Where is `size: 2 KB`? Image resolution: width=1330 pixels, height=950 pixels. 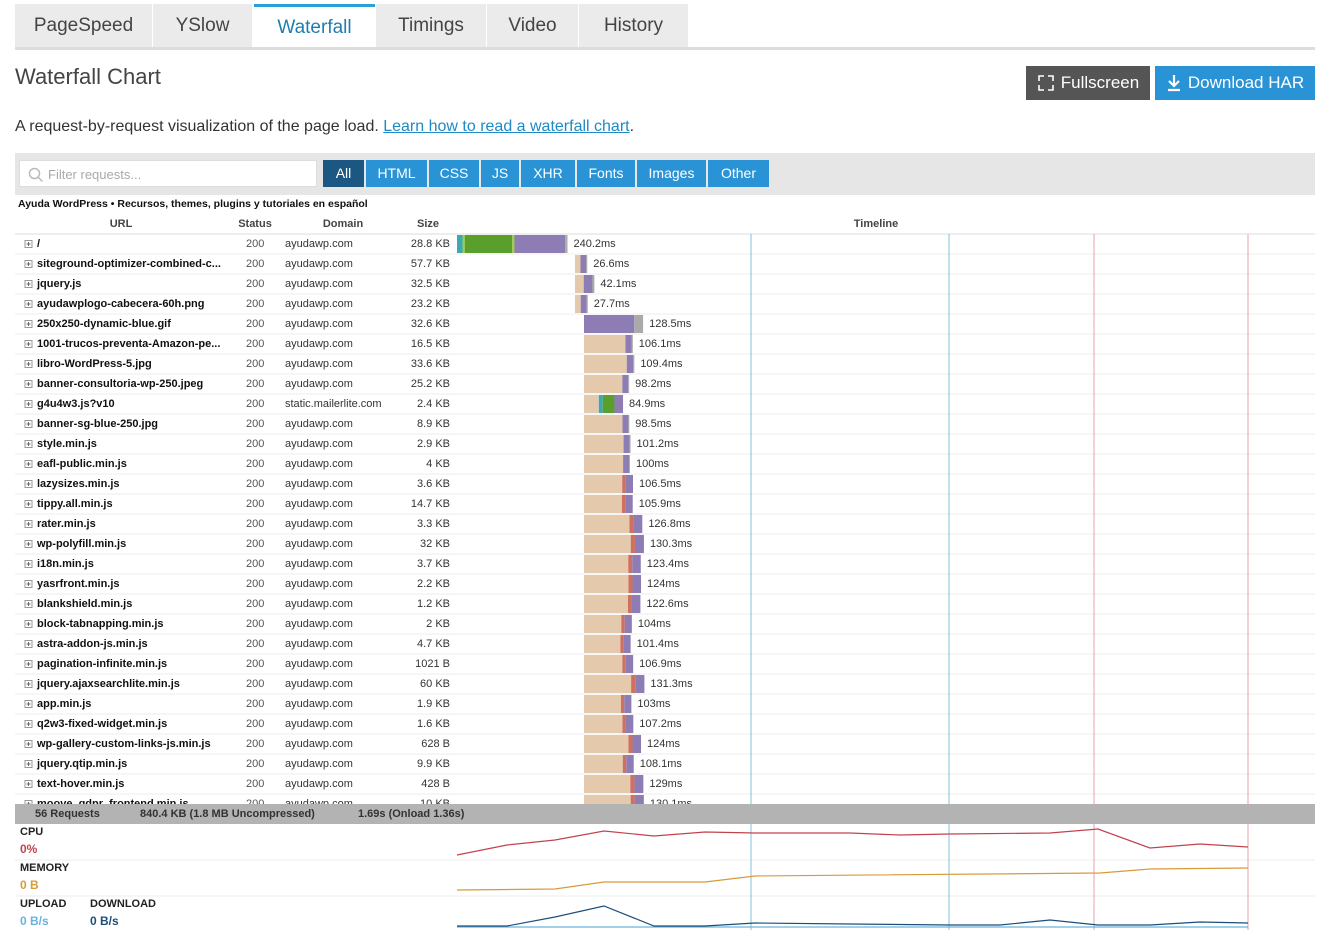 size: 2 KB is located at coordinates (438, 624).